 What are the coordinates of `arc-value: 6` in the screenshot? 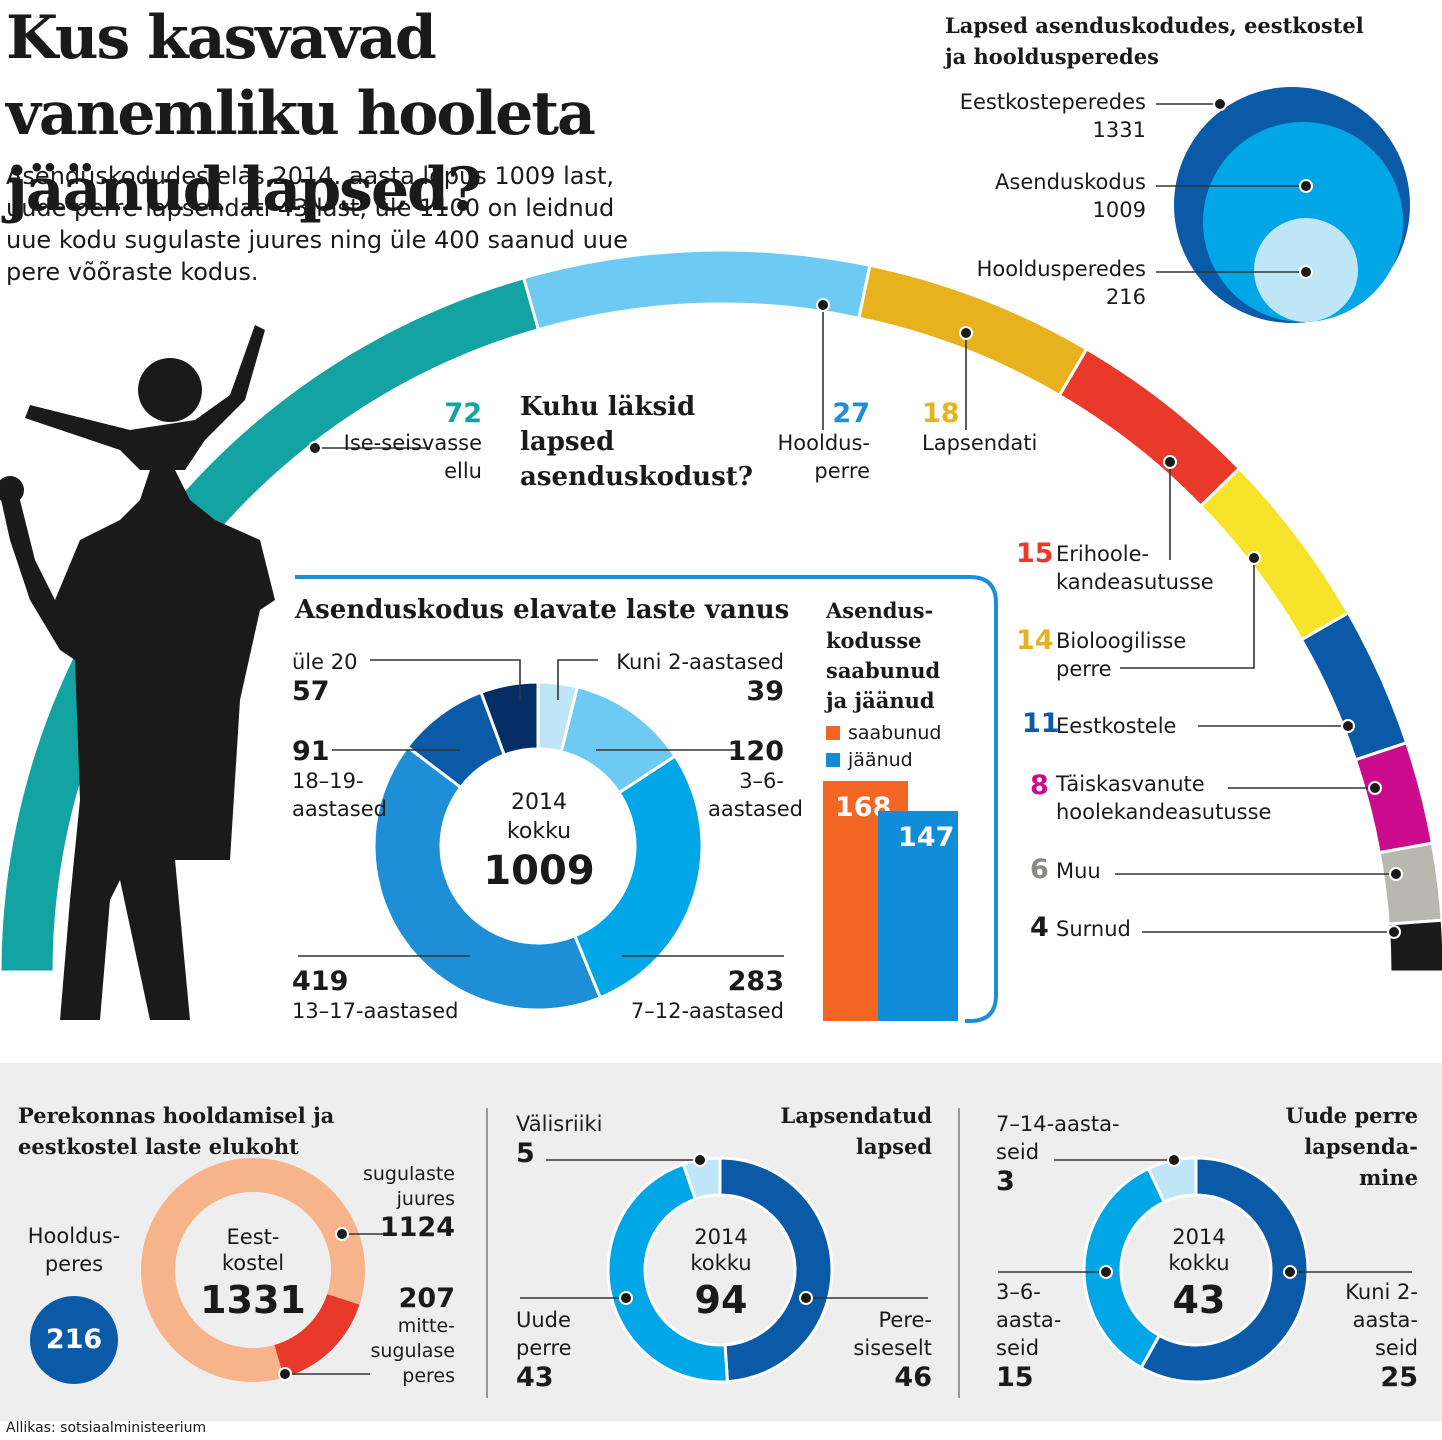 It's located at (1039, 869).